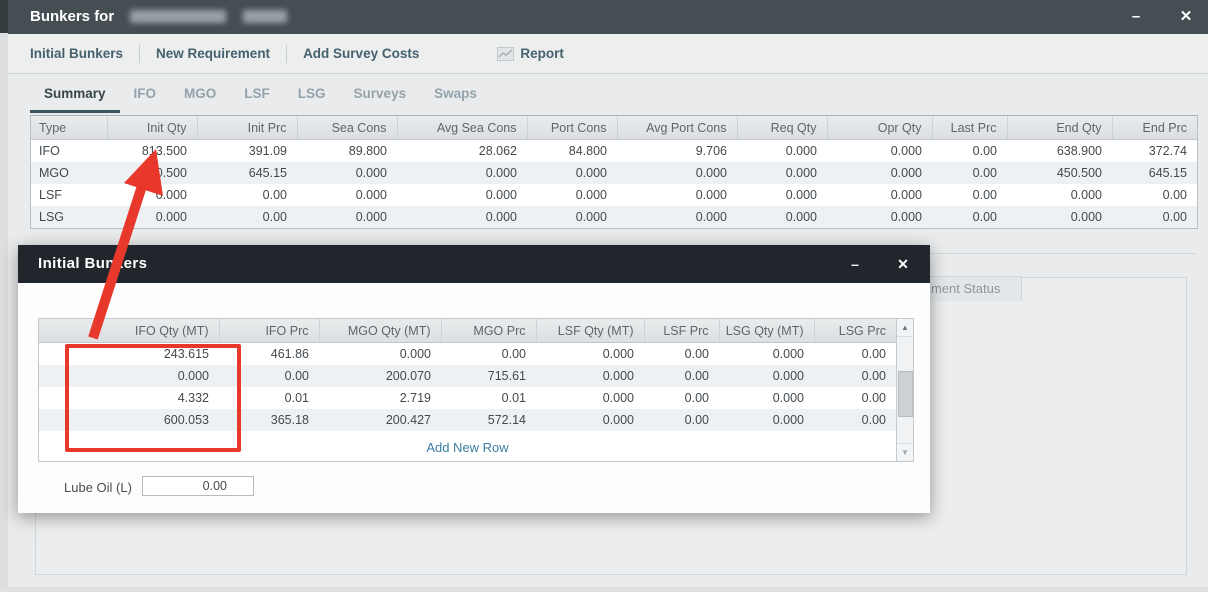 The image size is (1208, 592). What do you see at coordinates (467, 448) in the screenshot?
I see `add-new-row-link: Add New Row` at bounding box center [467, 448].